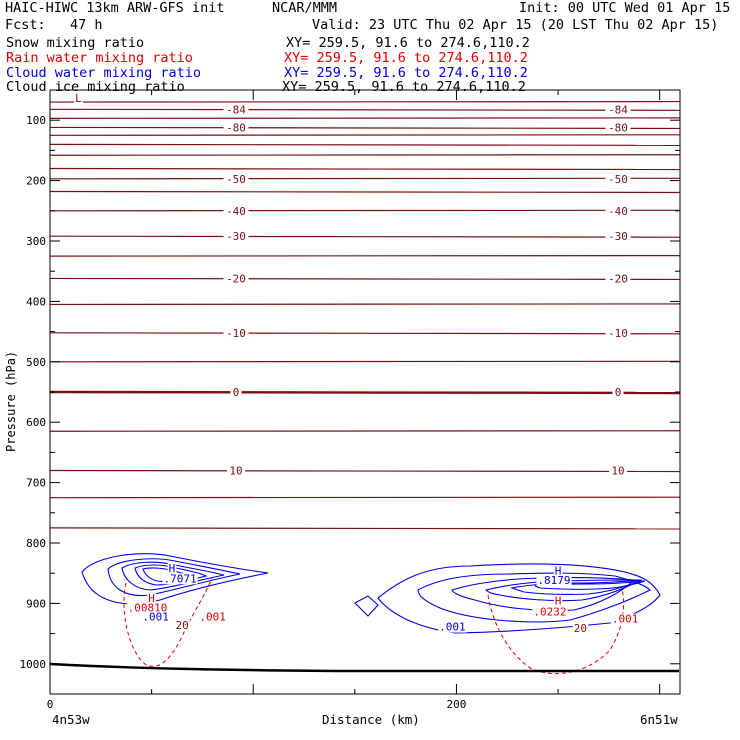  Describe the element at coordinates (36, 422) in the screenshot. I see `y-tick-label: 600` at that location.